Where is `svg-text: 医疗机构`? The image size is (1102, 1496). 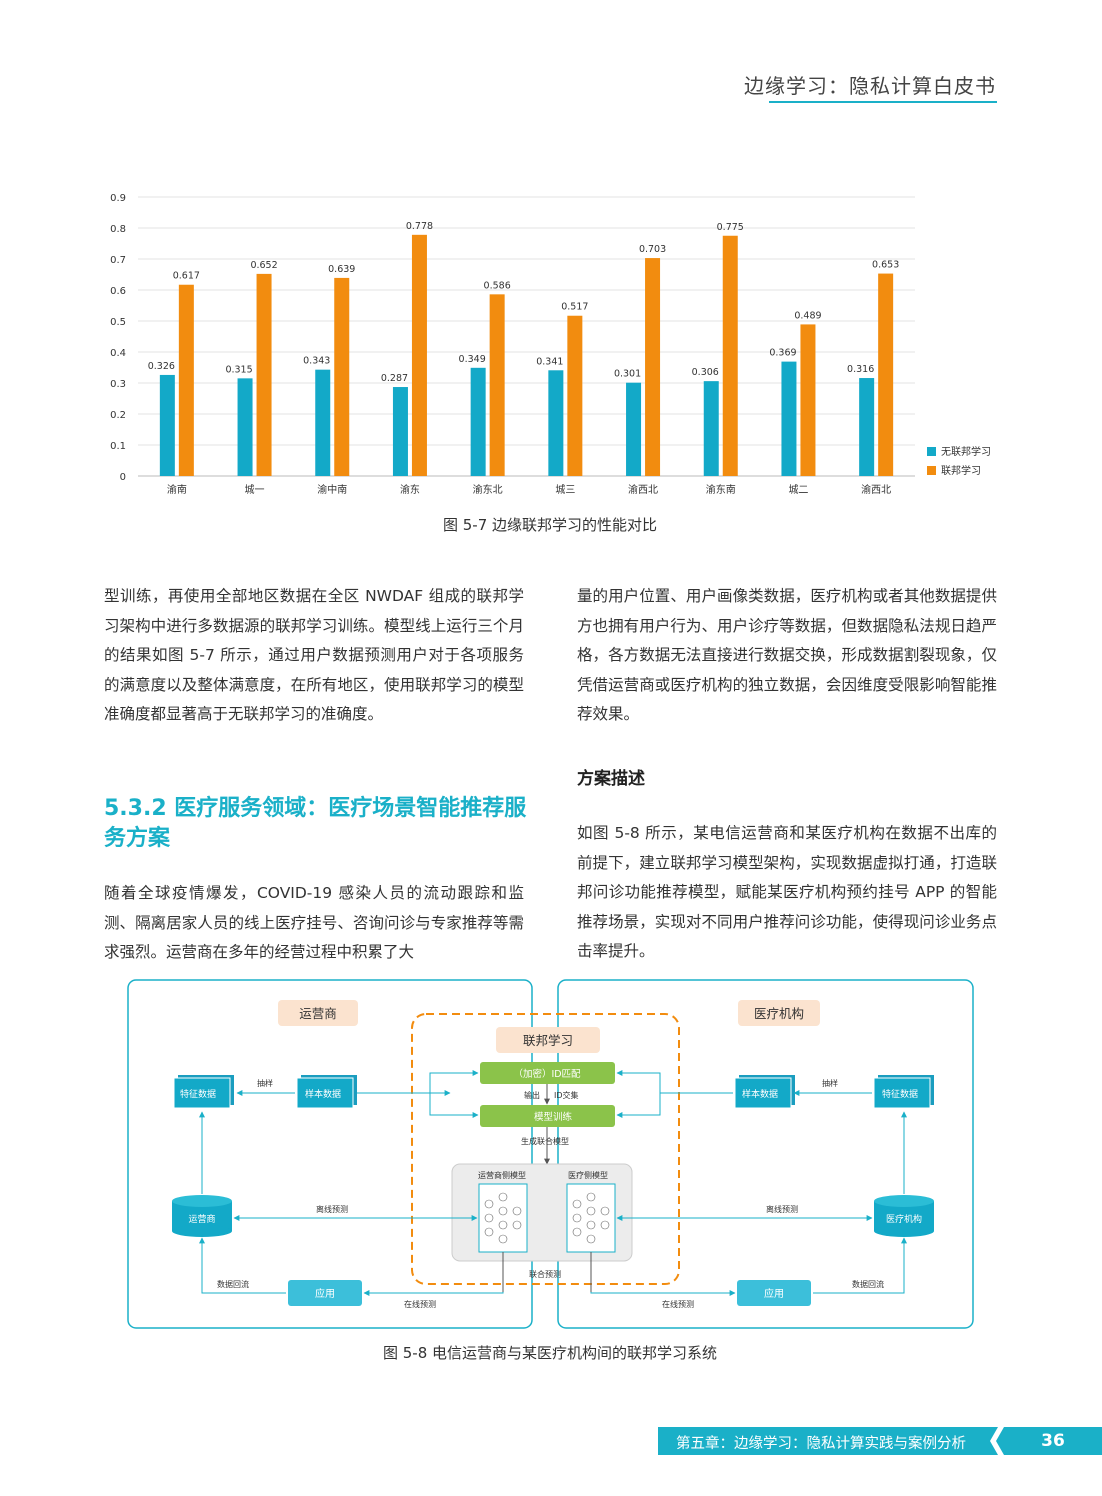 svg-text: 医疗机构 is located at coordinates (904, 1219).